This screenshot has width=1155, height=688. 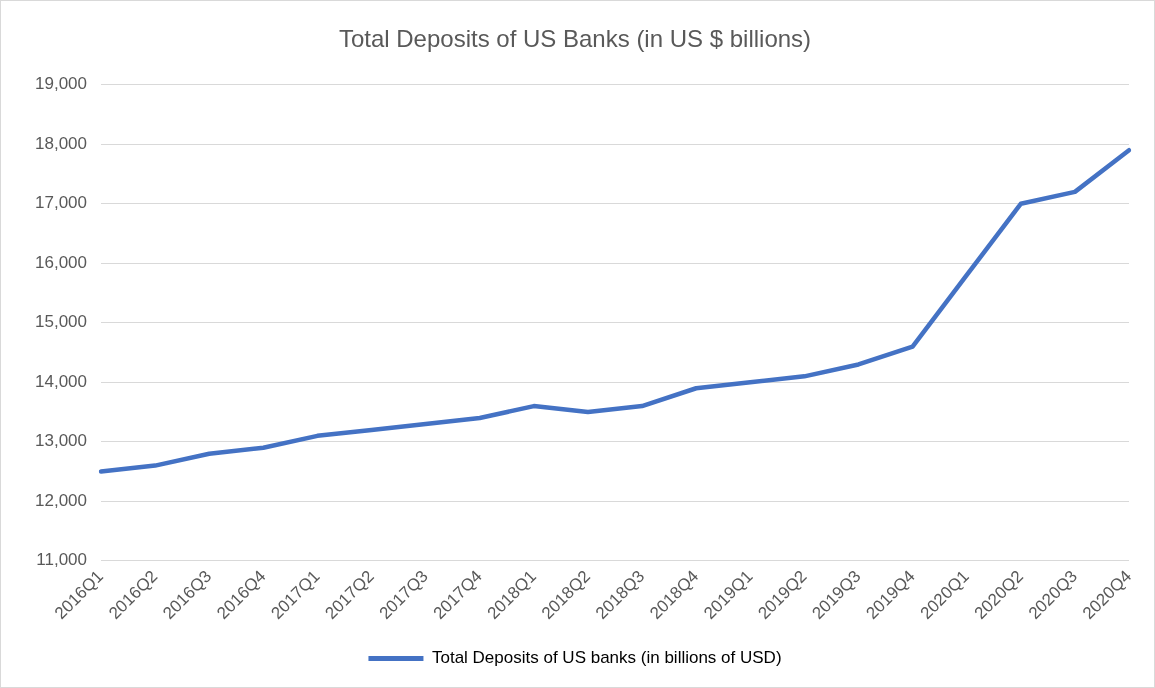 What do you see at coordinates (61, 203) in the screenshot?
I see `y-tick-label: 17,000` at bounding box center [61, 203].